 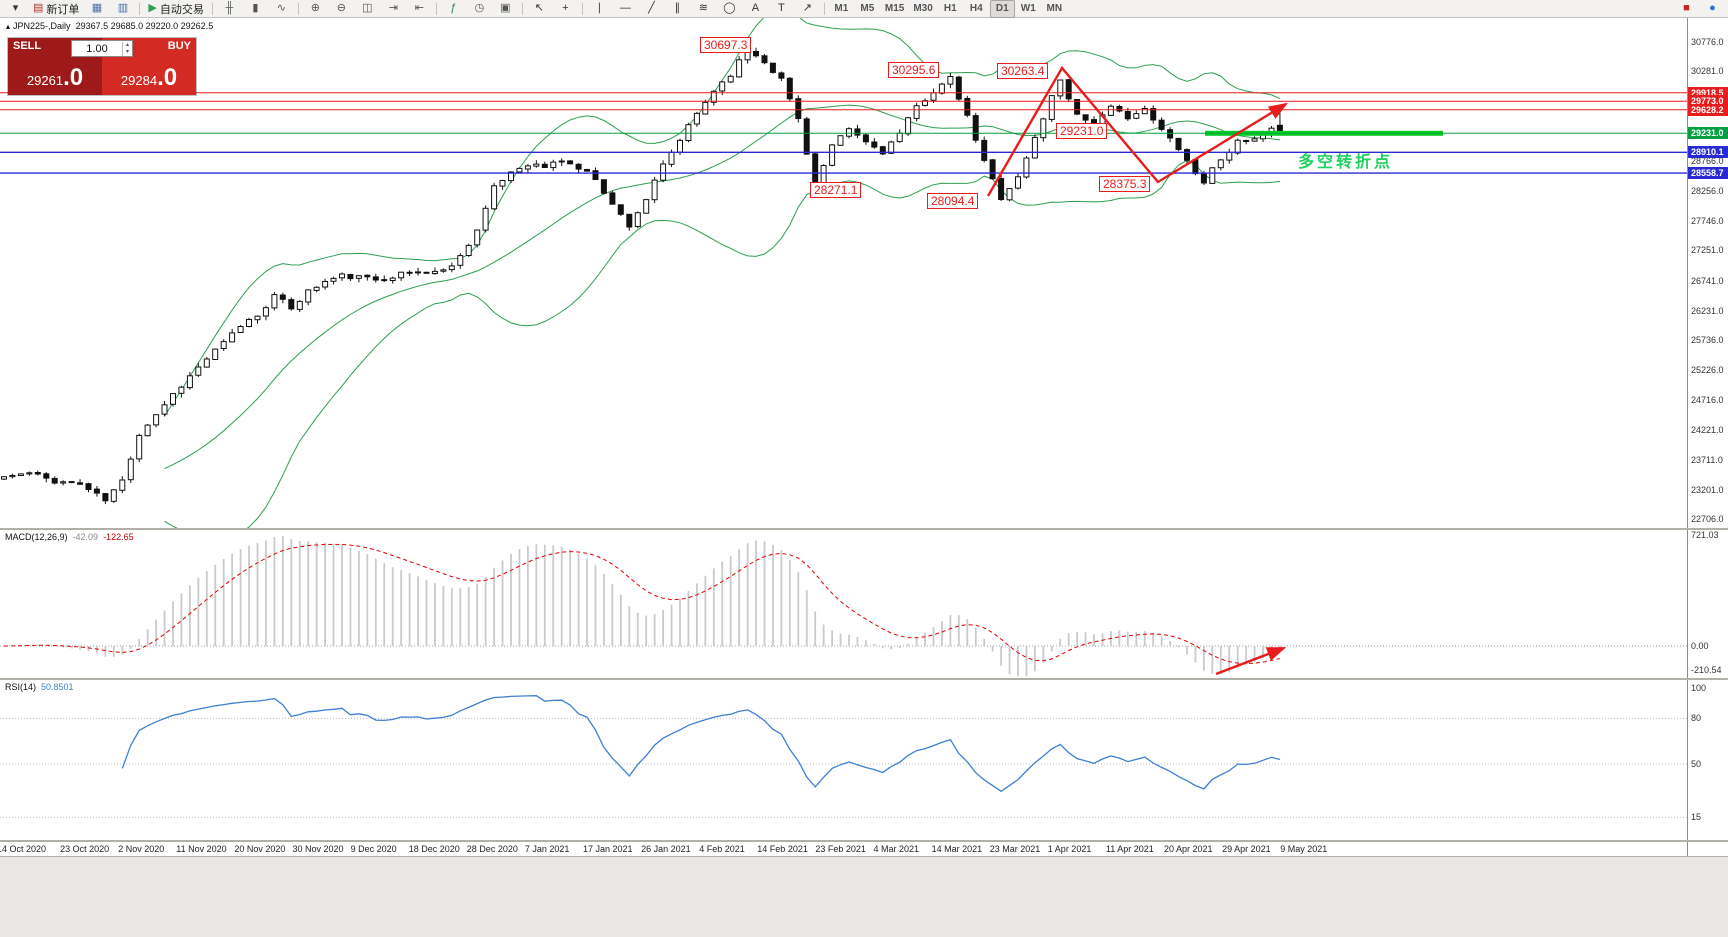 What do you see at coordinates (1696, 718) in the screenshot?
I see `price-tick: 80` at bounding box center [1696, 718].